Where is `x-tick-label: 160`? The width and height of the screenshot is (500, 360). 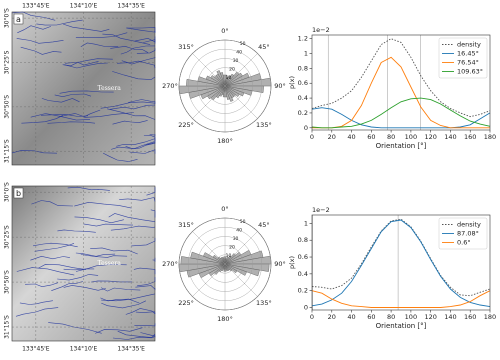
x-tick-label: 160 is located at coordinates (470, 317).